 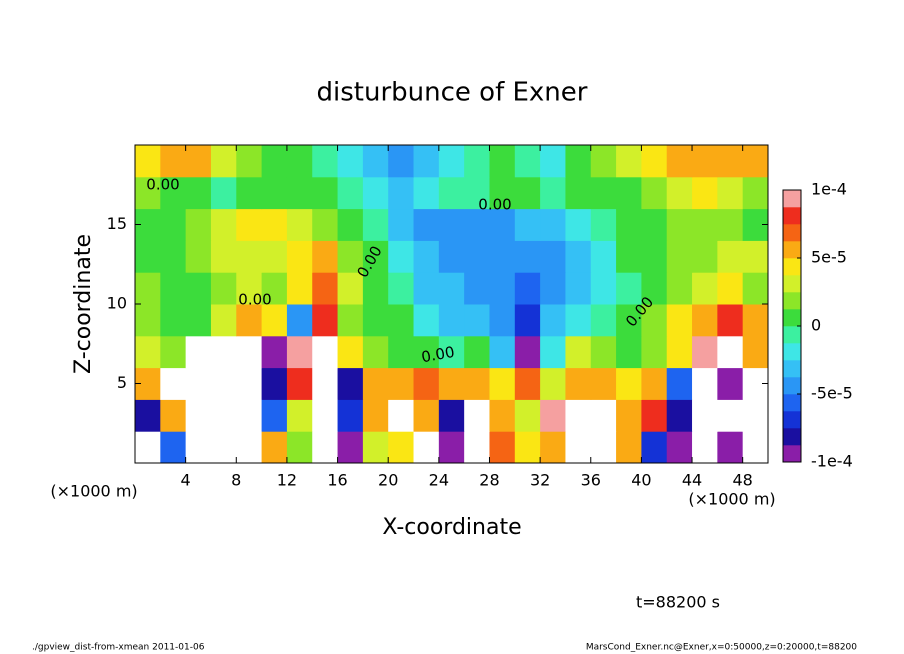 I want to click on colorbar-tick-label: 0, so click(x=816, y=325).